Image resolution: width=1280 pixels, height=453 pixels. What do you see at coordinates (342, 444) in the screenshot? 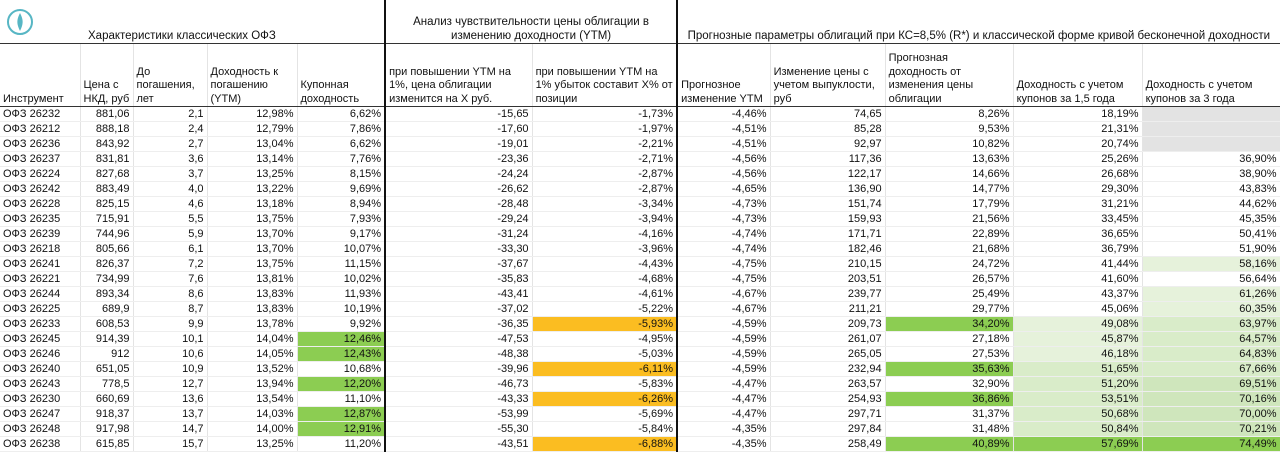
I see `value-cell: 11,20%` at bounding box center [342, 444].